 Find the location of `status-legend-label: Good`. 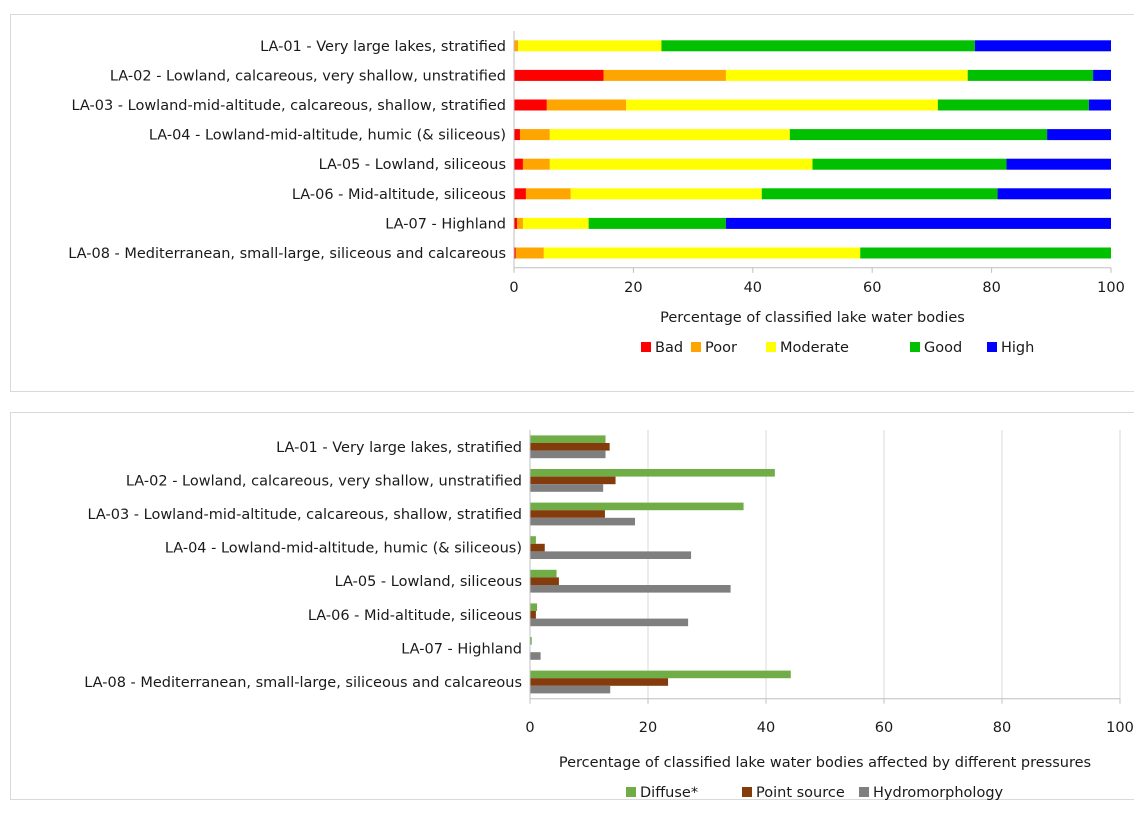

status-legend-label: Good is located at coordinates (943, 348).